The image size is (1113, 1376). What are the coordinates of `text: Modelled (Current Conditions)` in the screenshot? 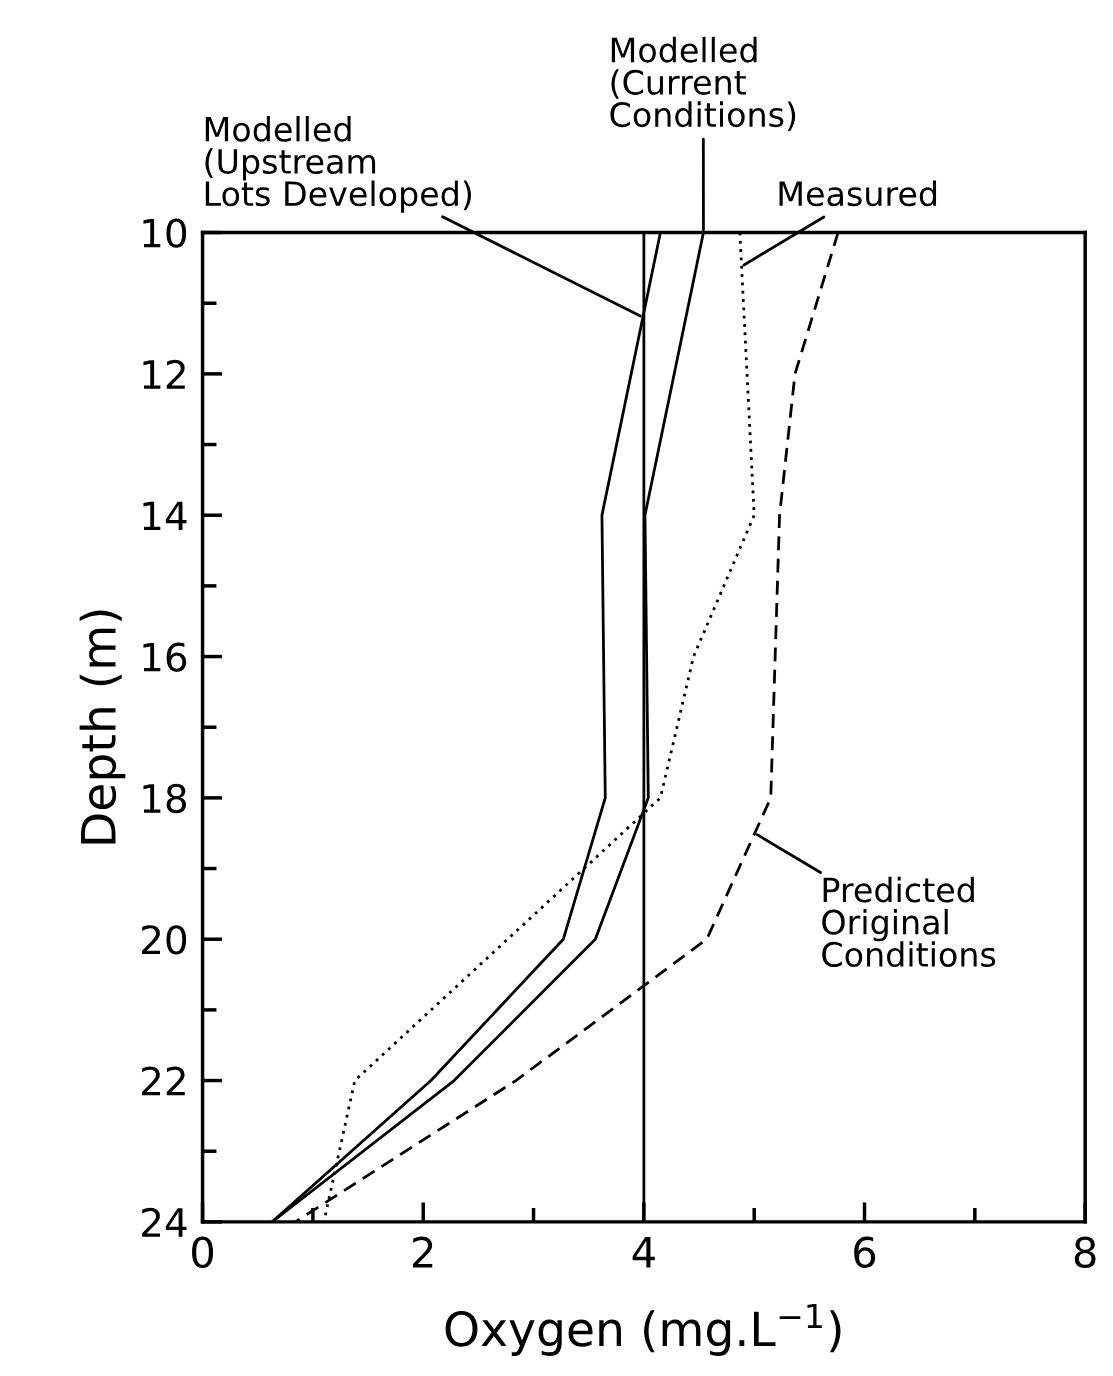 It's located at (703, 84).